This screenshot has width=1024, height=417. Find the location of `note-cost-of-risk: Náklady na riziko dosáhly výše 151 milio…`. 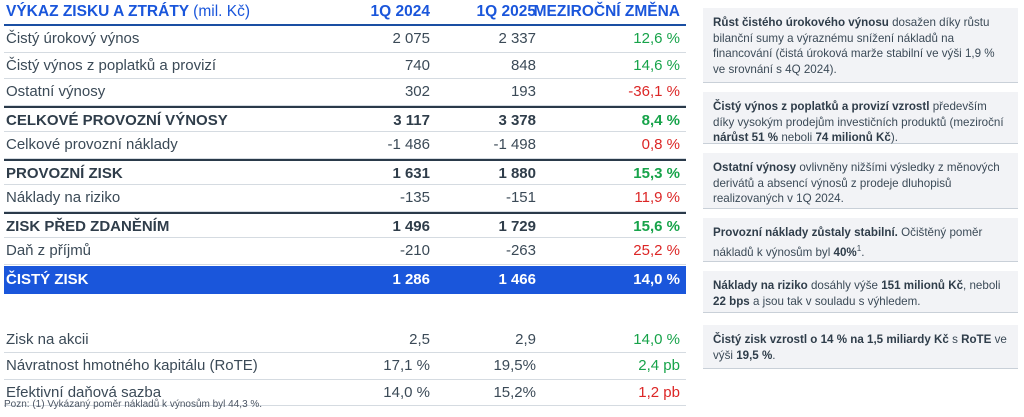

note-cost-of-risk: Náklady na riziko dosáhly výše 151 milio… is located at coordinates (860, 292).